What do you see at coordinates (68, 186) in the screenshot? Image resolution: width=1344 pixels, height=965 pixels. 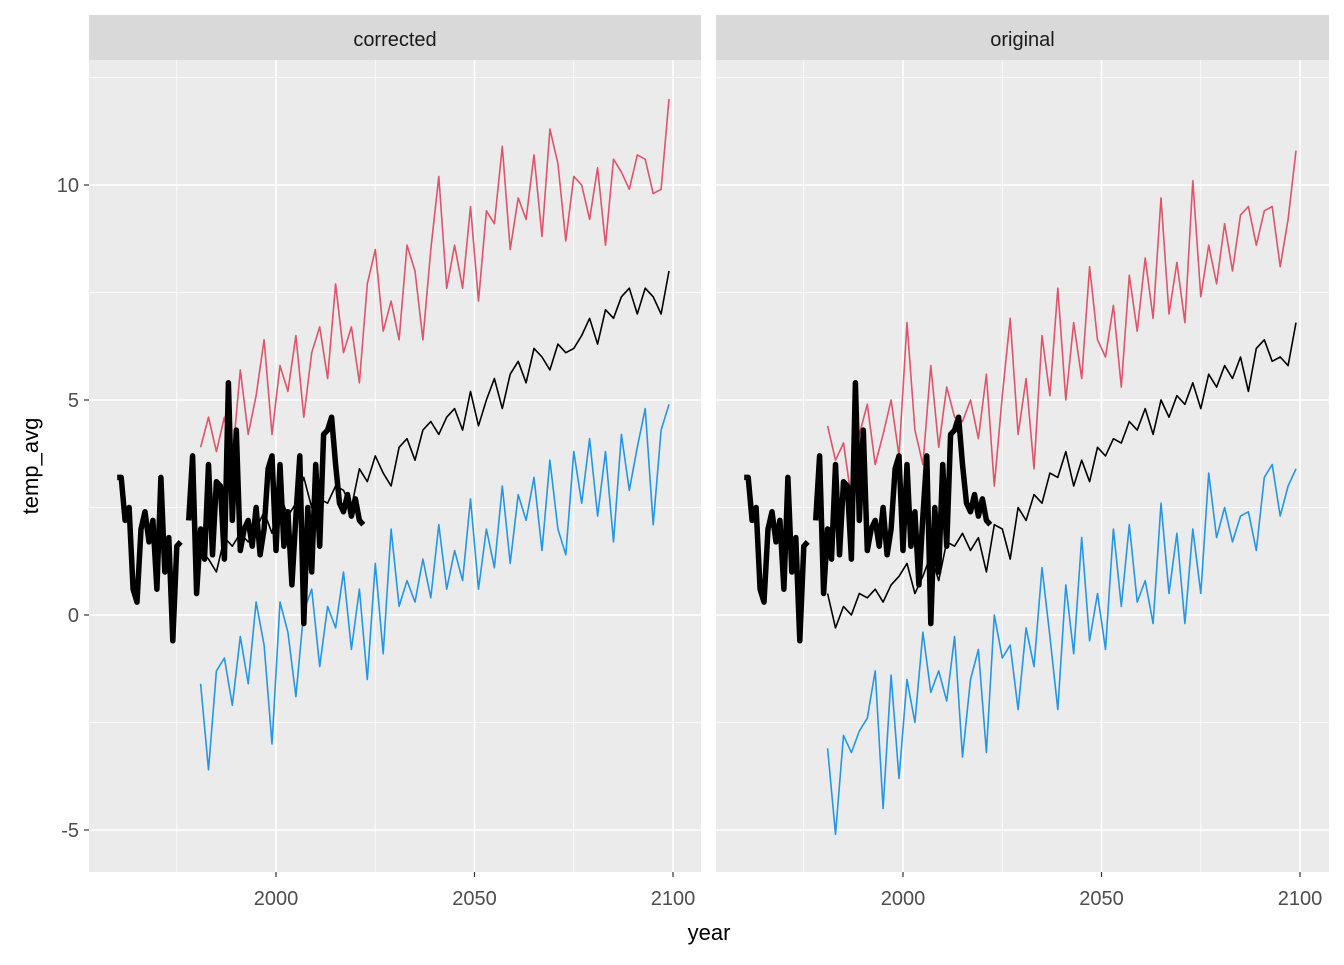 I see `y-tick-label: 10` at bounding box center [68, 186].